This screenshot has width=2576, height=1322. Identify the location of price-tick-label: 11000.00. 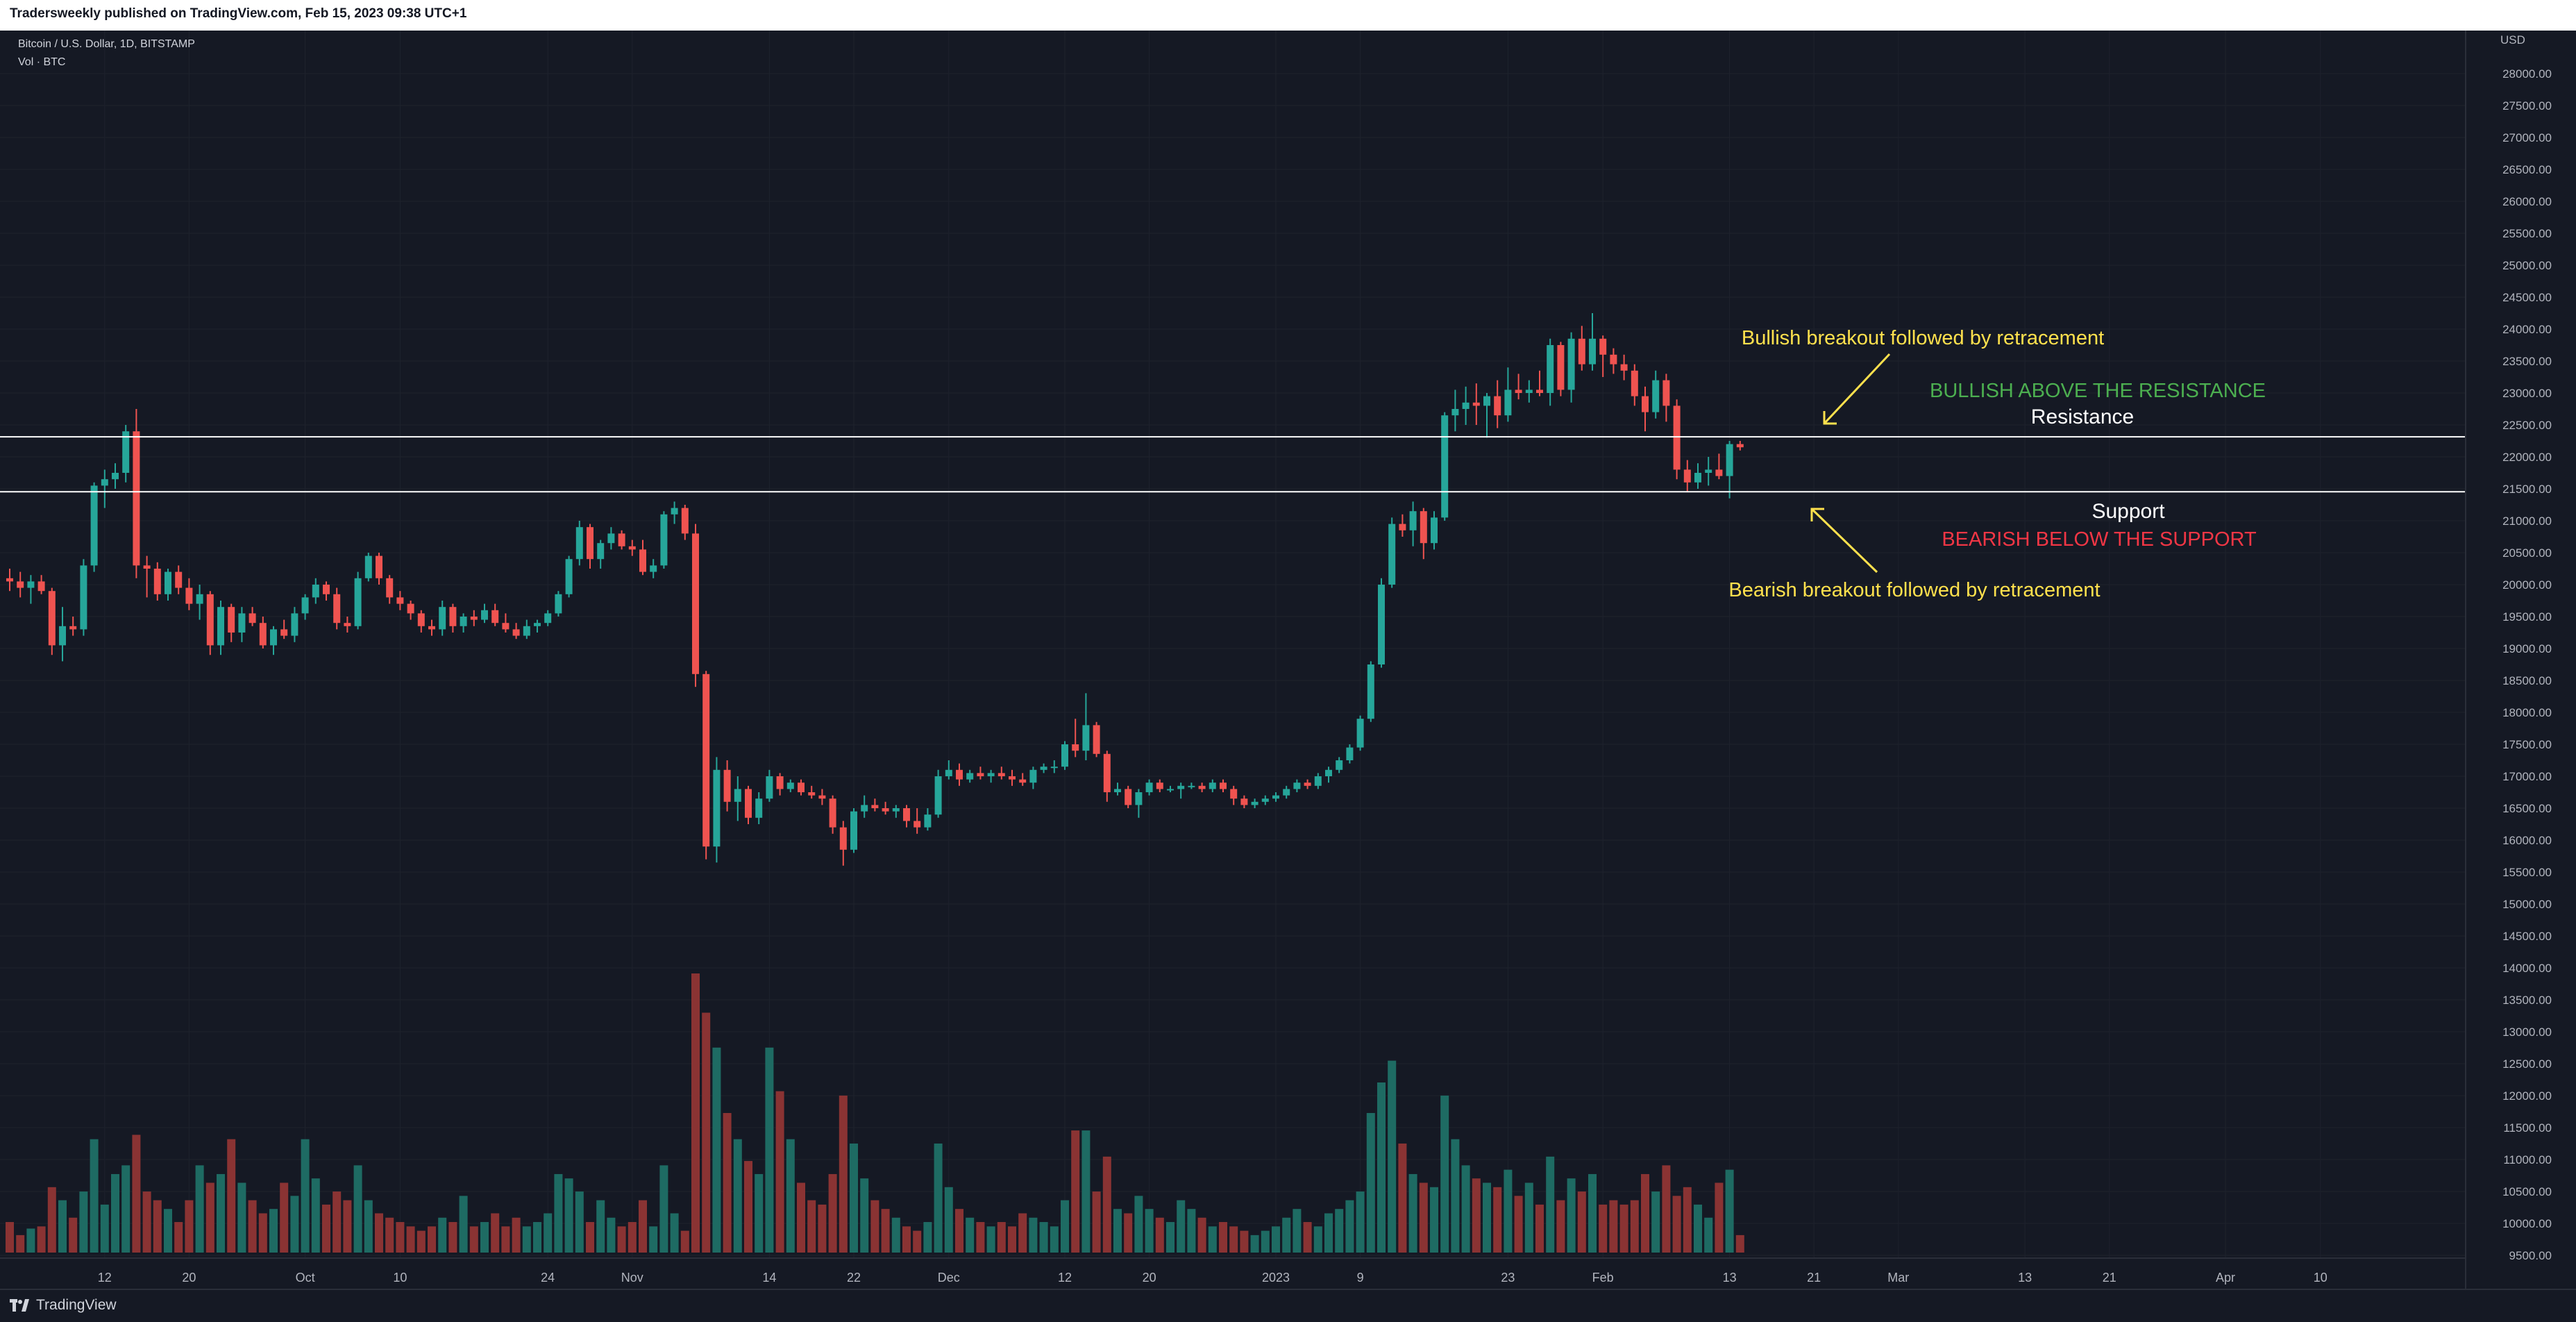
(2527, 1159).